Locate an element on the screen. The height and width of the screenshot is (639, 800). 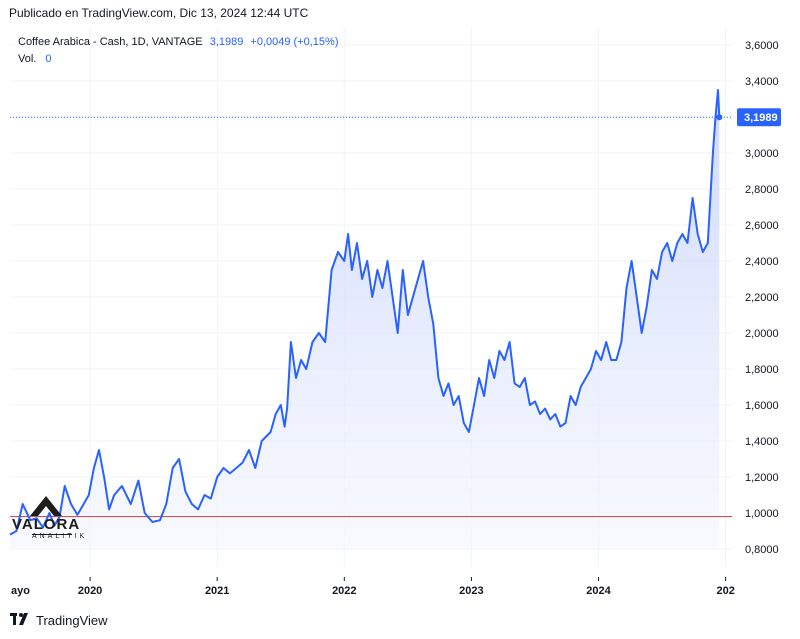
y-tick-label: 2,6000 is located at coordinates (762, 226).